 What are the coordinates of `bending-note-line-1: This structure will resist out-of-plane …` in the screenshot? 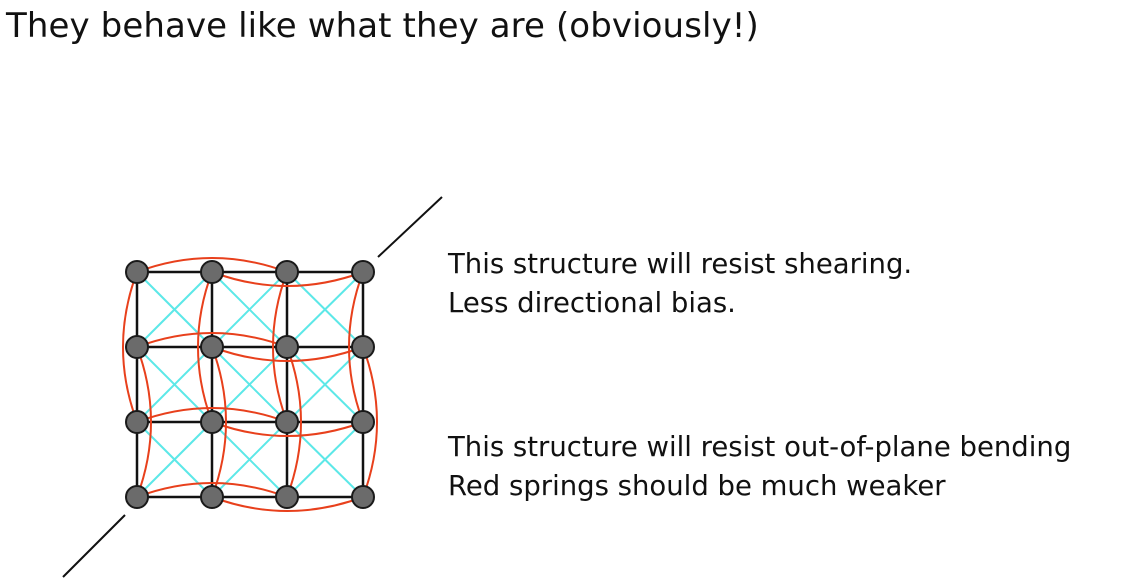 It's located at (760, 447).